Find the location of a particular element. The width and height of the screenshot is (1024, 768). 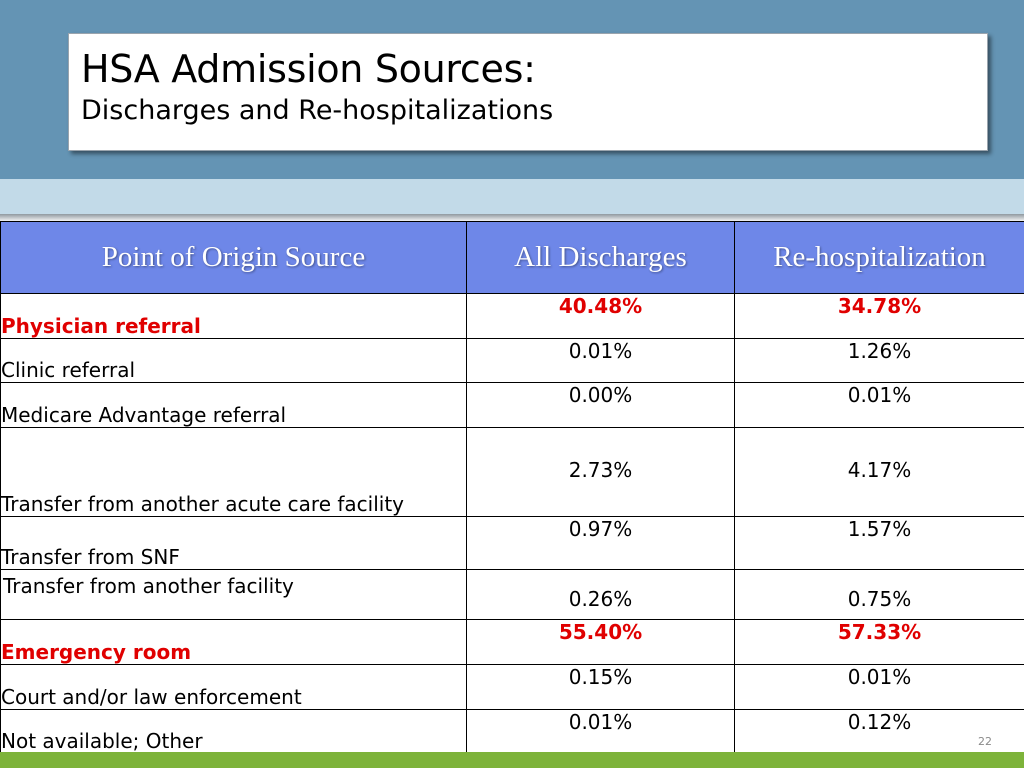

slide-title: HSA Admission Sources: is located at coordinates (308, 69).